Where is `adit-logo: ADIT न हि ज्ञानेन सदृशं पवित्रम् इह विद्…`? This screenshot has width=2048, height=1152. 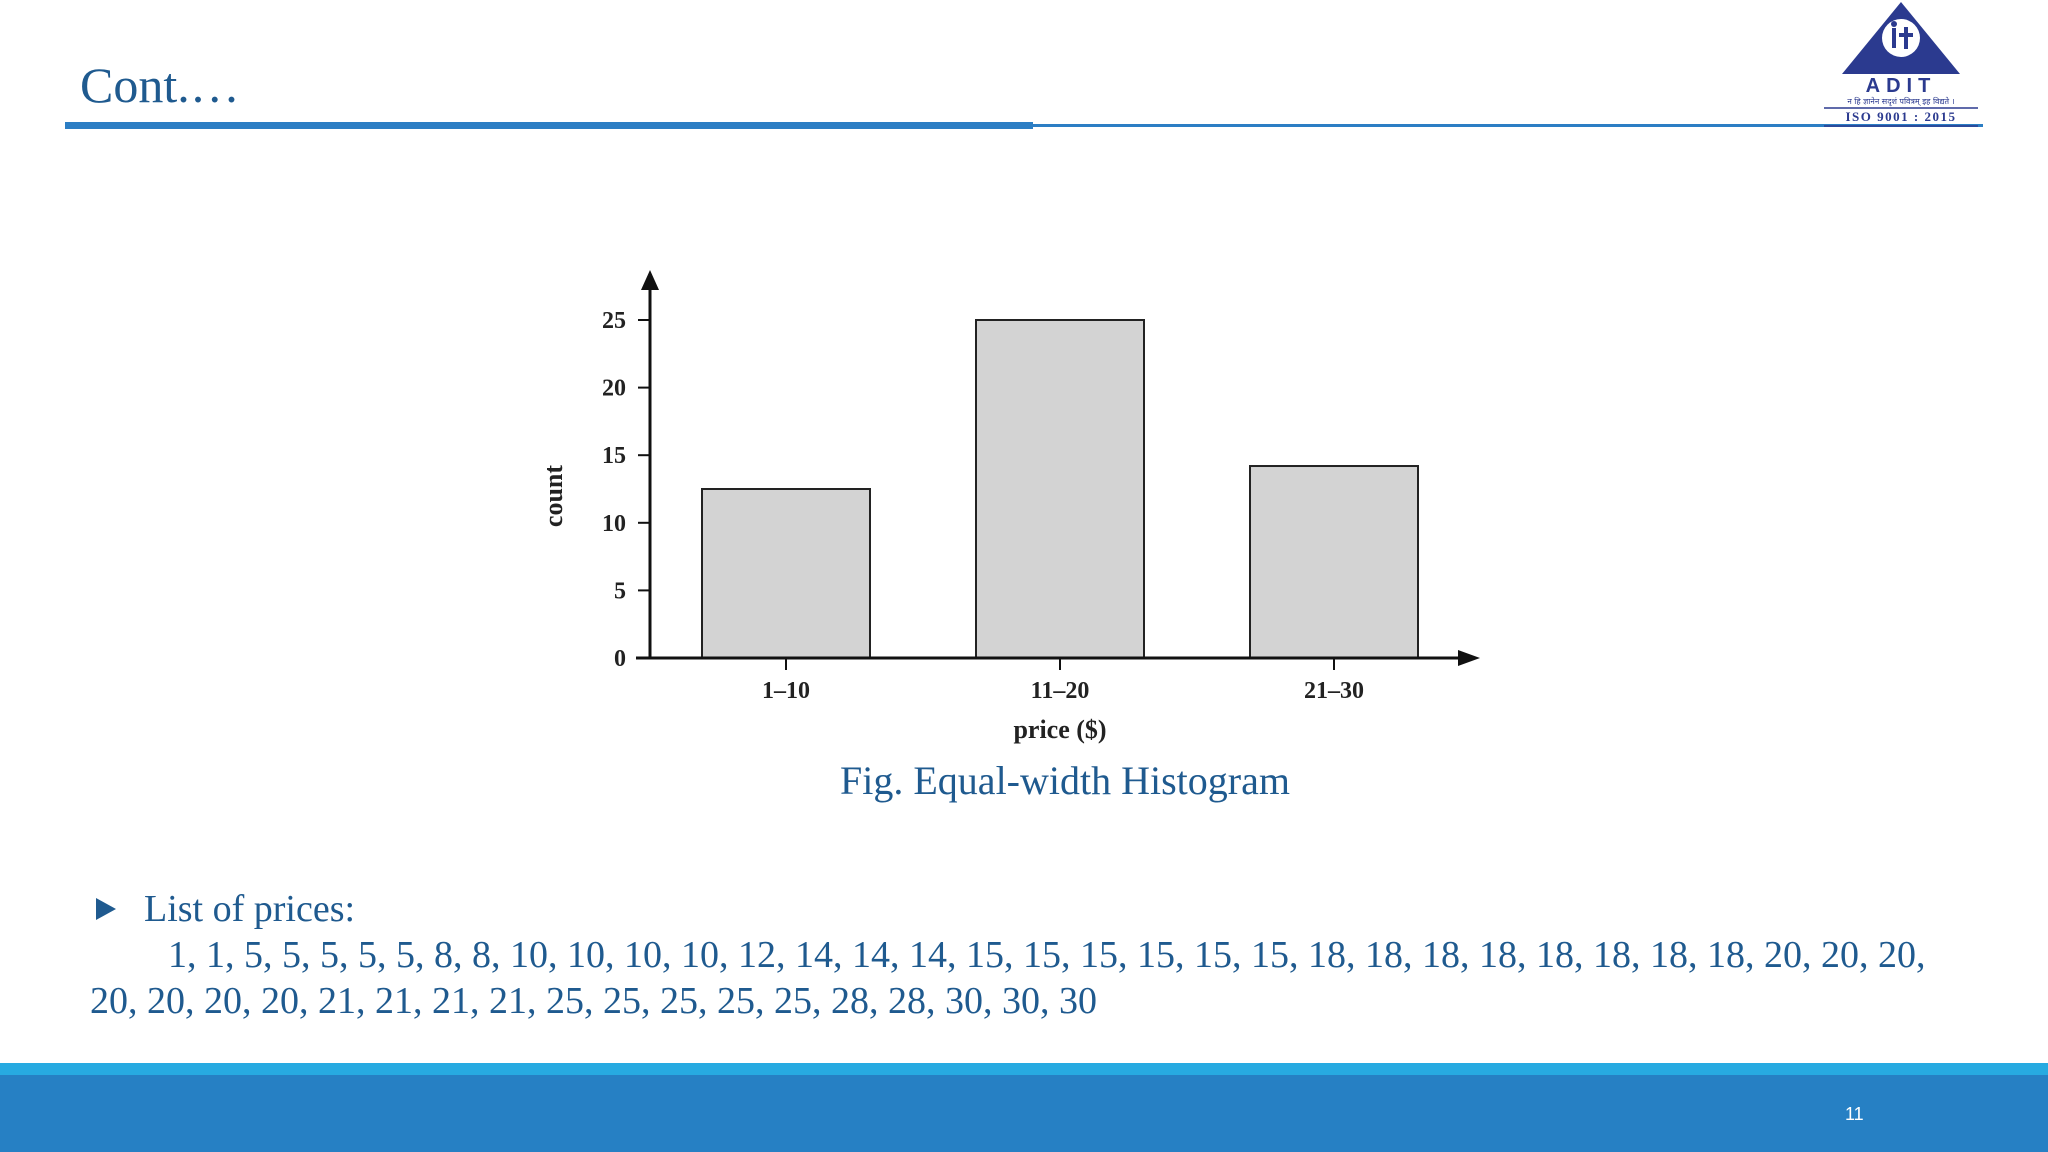
adit-logo: ADIT न हि ज्ञानेन सदृशं पवित्रम् इह विद्… is located at coordinates (1901, 64).